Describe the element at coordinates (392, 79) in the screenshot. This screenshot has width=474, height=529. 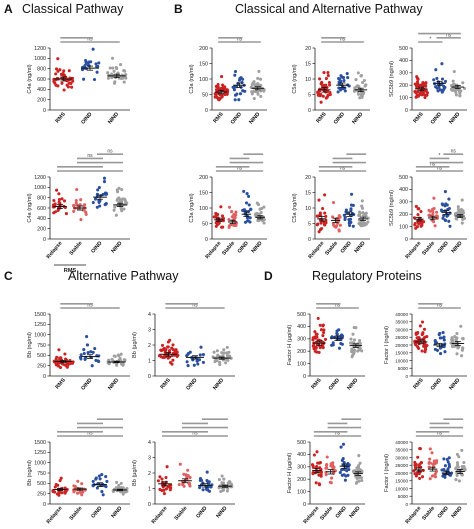
I see `y-axis-label: SC5b9 (ng/ml)` at that location.